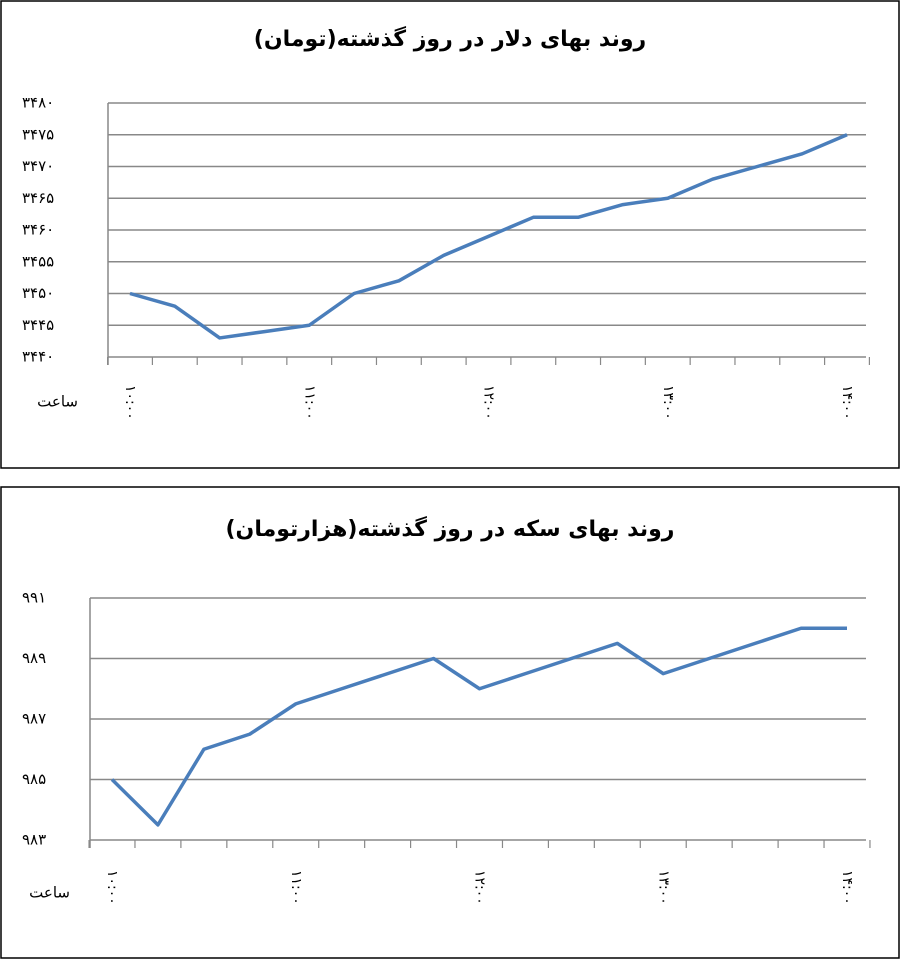 Image resolution: width=900 pixels, height=960 pixels. What do you see at coordinates (450, 38) in the screenshot?
I see `chart-title: روند بهای دلار در روز گذشته(تومان)` at bounding box center [450, 38].